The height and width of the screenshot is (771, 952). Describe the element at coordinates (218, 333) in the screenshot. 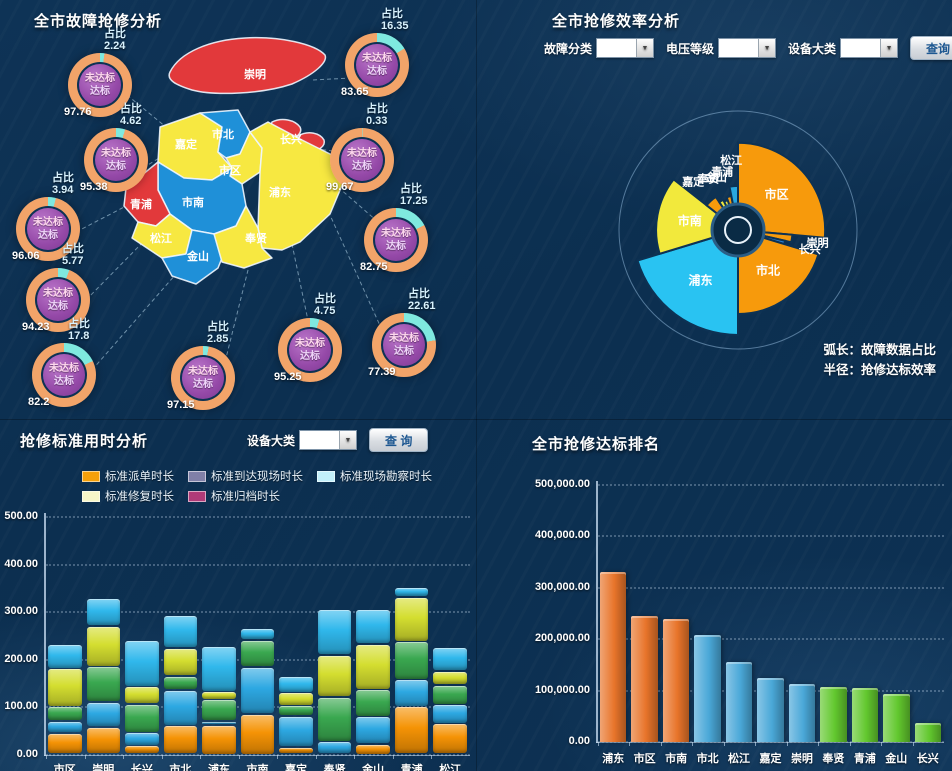

I see `donut-share-label: 占比 2.85` at that location.